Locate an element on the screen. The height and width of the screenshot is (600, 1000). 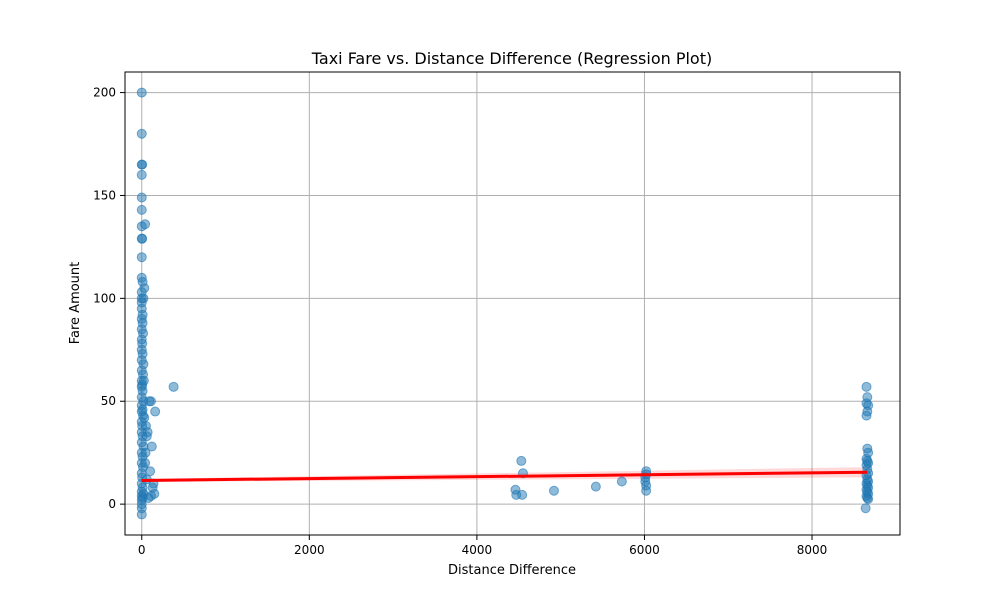
y-tick-label: 150 is located at coordinates (104, 195).